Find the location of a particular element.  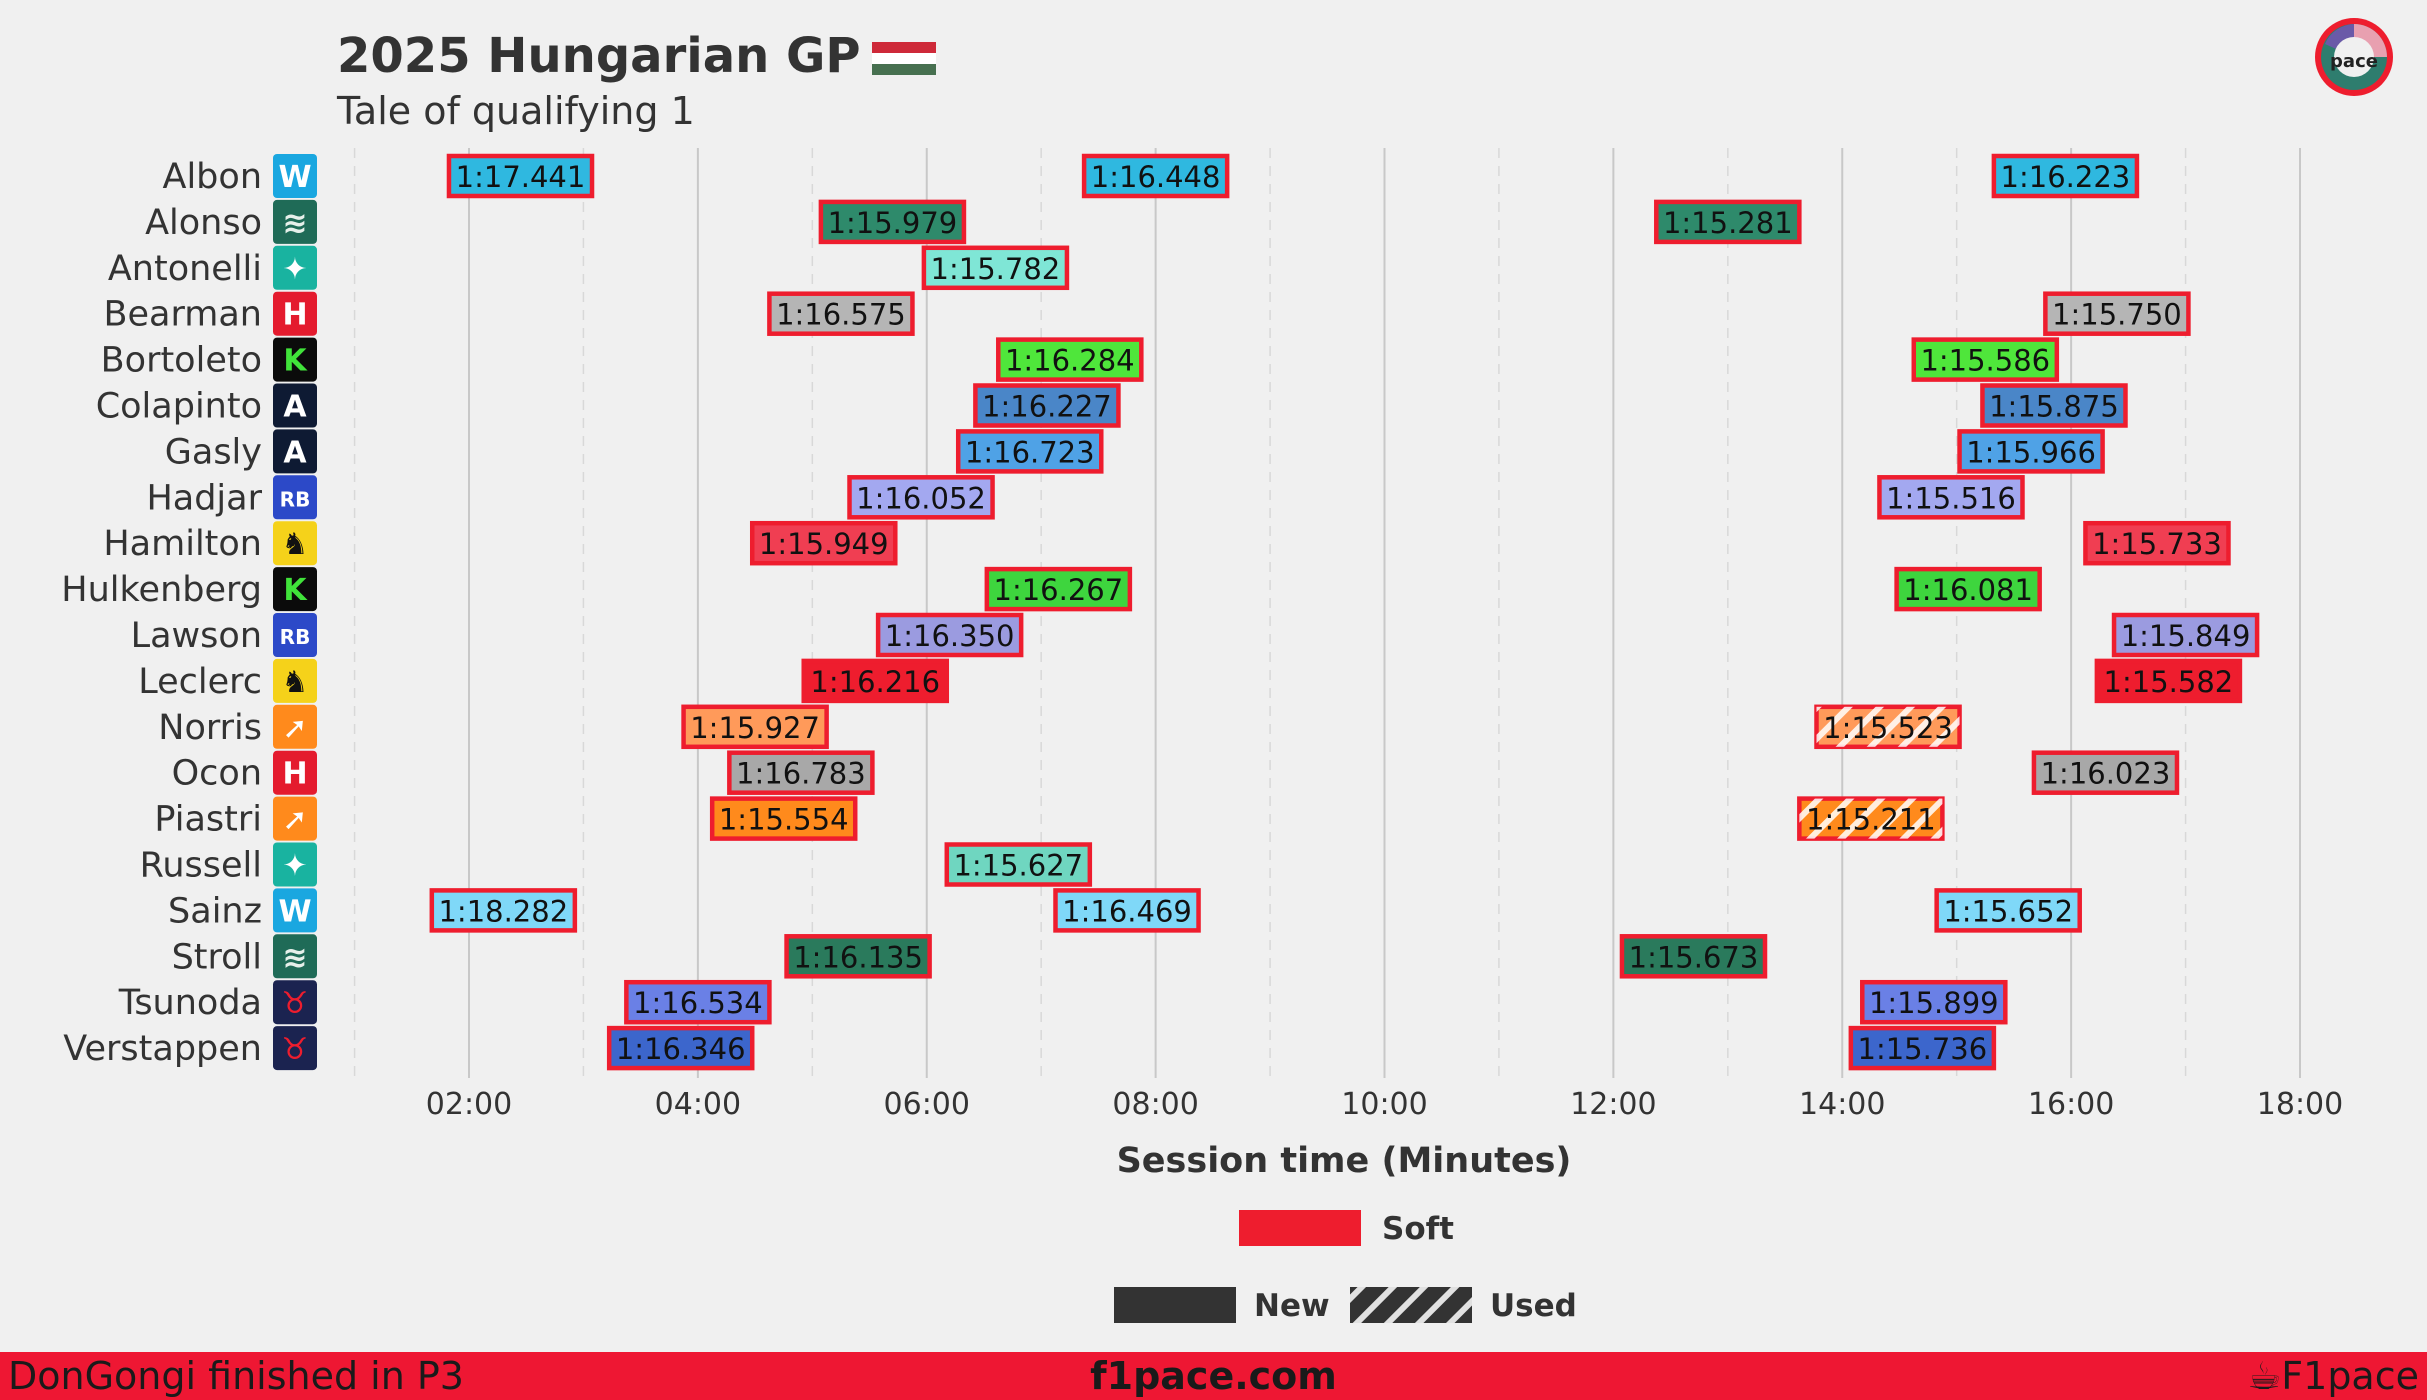

driver-label: Stroll is located at coordinates (217, 957).